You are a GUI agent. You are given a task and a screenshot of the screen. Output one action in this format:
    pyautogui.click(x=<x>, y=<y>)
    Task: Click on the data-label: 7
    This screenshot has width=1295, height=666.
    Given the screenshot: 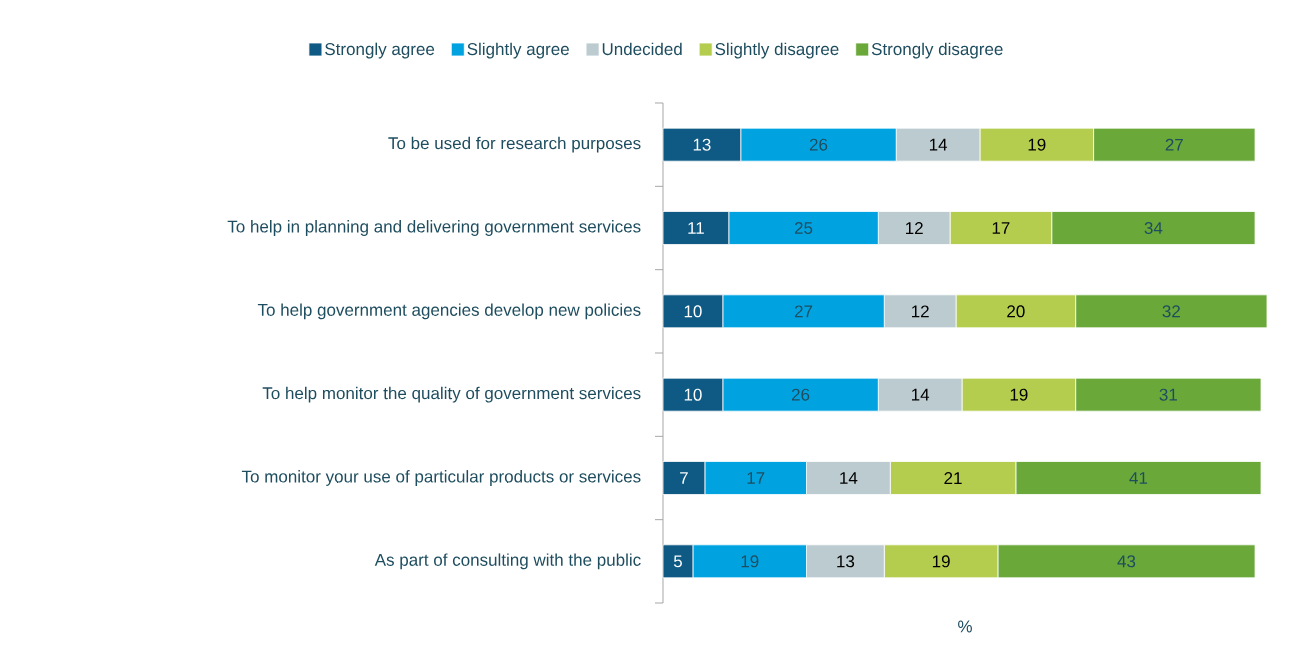 What is the action you would take?
    pyautogui.click(x=684, y=478)
    